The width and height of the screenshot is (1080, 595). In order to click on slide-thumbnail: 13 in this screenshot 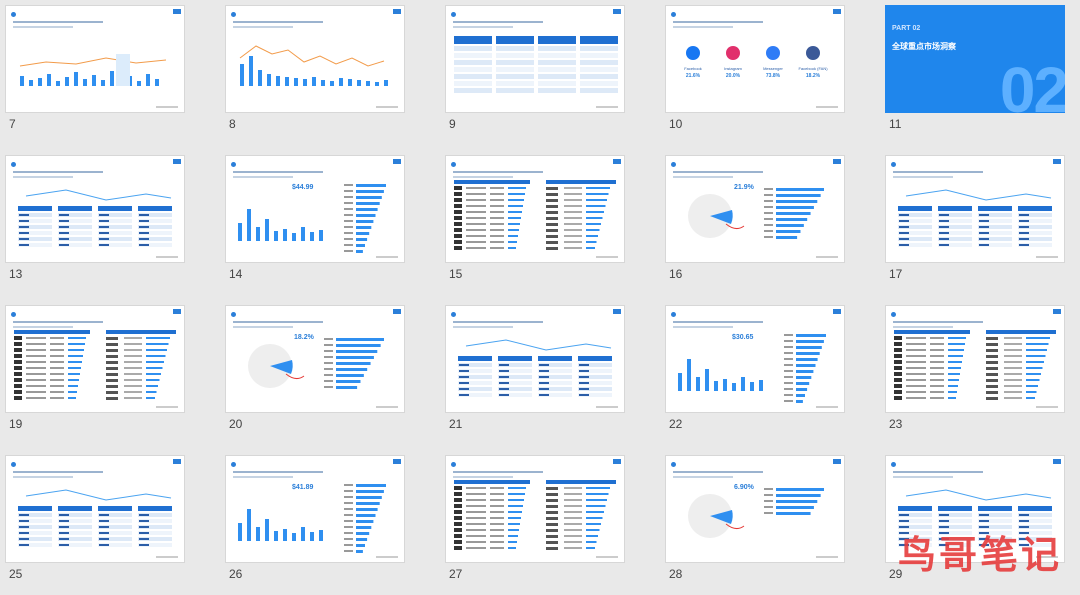, I will do `click(96, 222)`.